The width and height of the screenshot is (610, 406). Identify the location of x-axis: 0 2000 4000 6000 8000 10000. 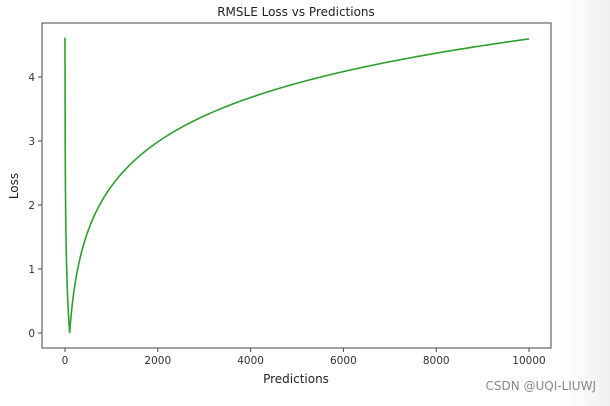
(304, 357).